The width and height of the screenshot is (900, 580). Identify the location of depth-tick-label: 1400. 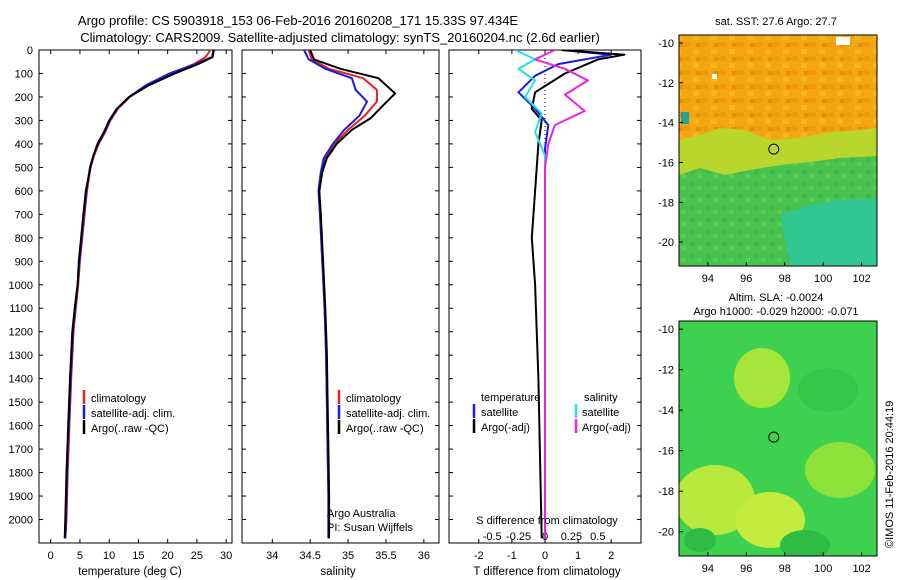
(21, 380).